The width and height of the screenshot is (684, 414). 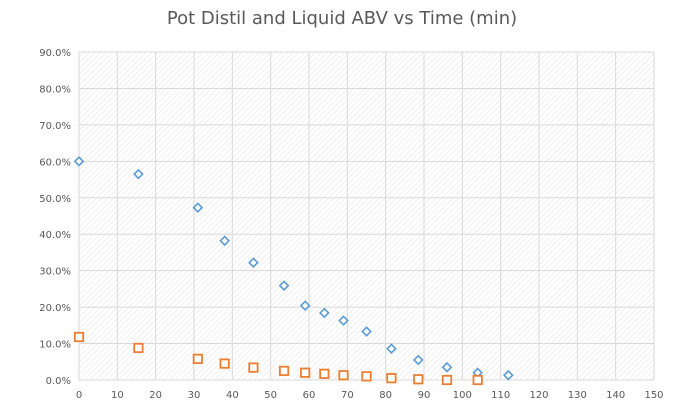 I want to click on chart-title: Pot Distil and Liquid ABV vs Time (min), so click(x=342, y=18).